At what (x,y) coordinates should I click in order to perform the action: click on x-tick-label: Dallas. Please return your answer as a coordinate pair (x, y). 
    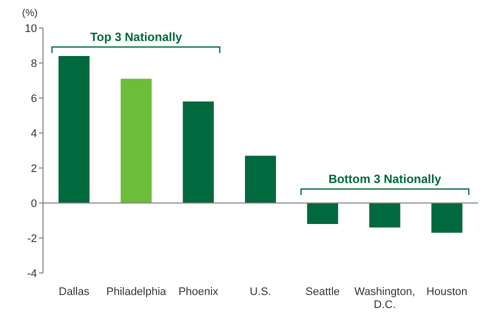
    Looking at the image, I should click on (74, 292).